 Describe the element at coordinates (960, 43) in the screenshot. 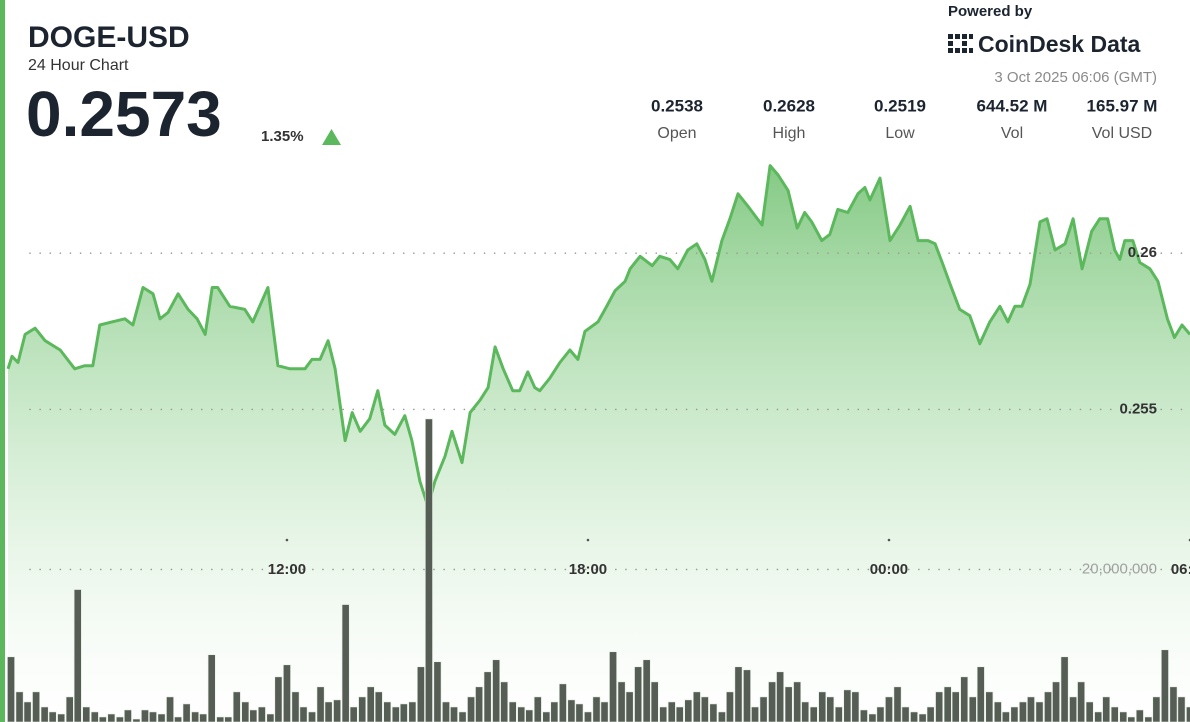

I see `logo-icon` at that location.